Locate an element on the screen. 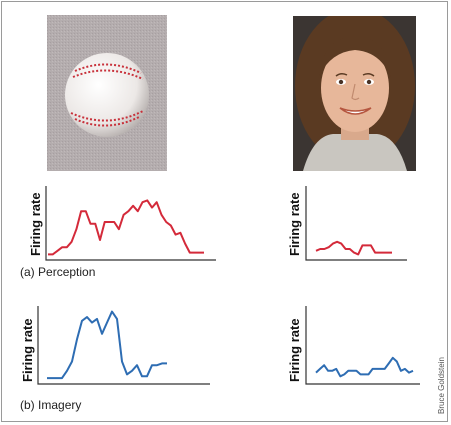  ylabel-imagery-face: Firing rate is located at coordinates (294, 350).